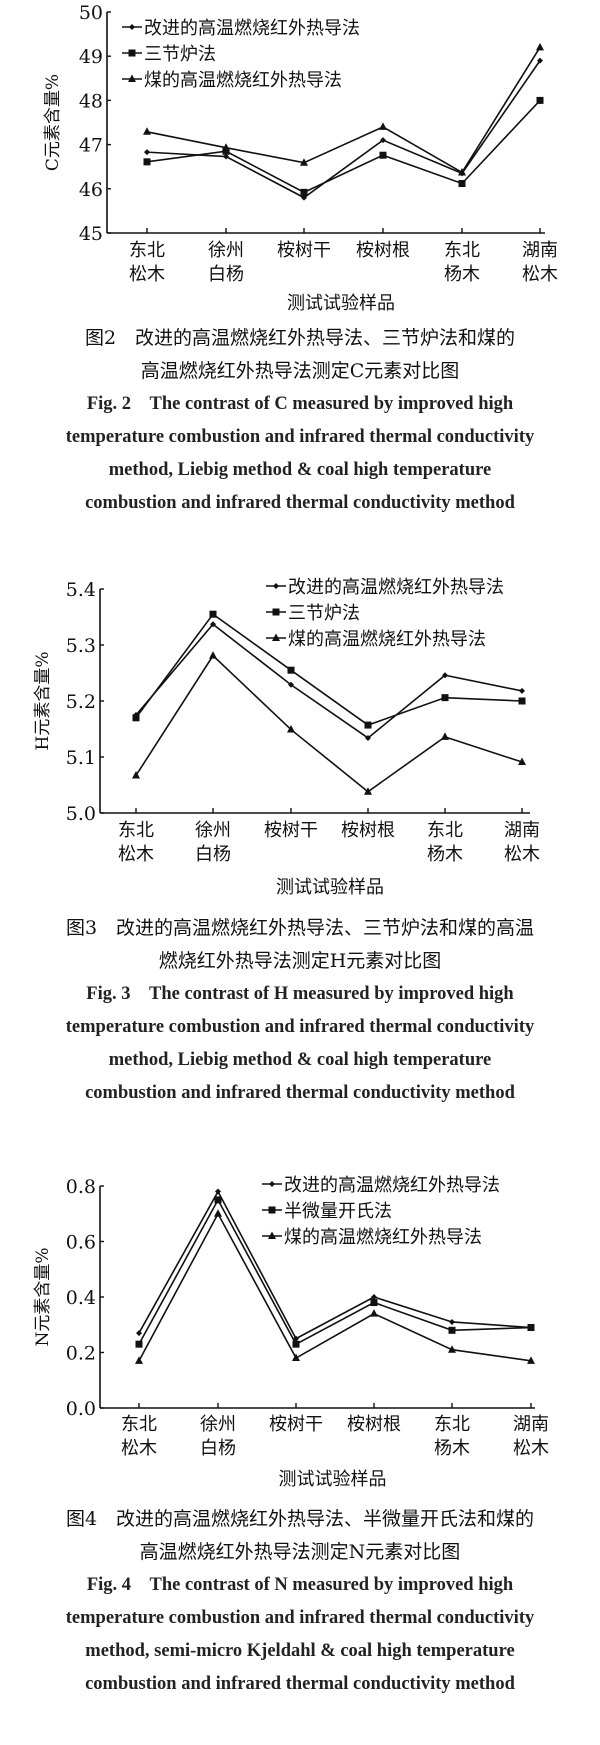 This screenshot has width=600, height=1745. I want to click on legend-item: 半微量开氏法, so click(327, 1211).